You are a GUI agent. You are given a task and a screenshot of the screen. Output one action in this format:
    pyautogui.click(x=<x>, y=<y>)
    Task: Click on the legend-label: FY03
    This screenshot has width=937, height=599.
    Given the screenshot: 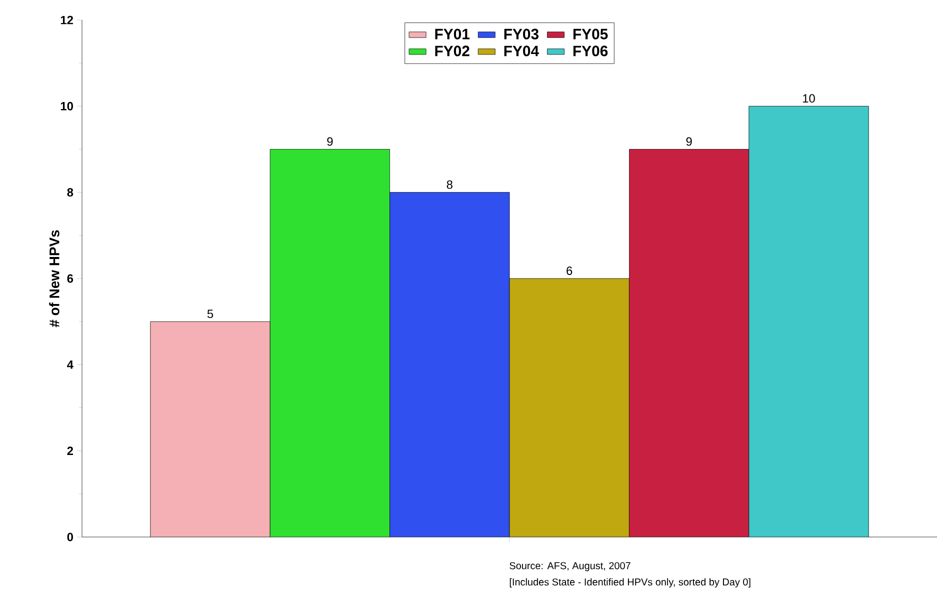 What is the action you would take?
    pyautogui.click(x=521, y=34)
    